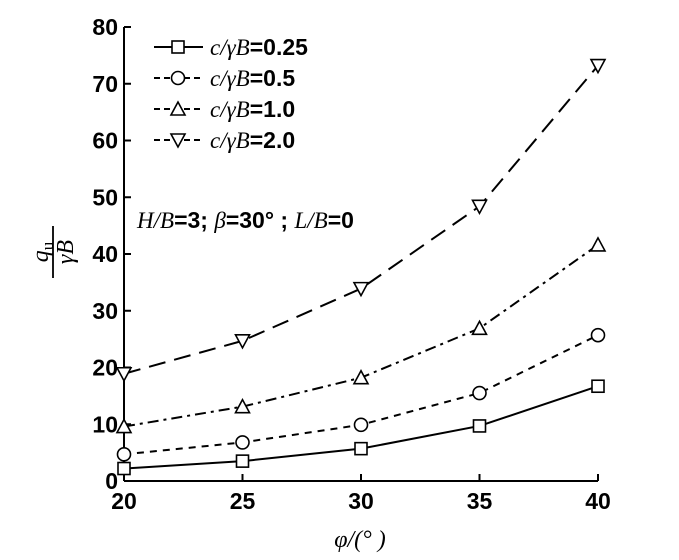 The width and height of the screenshot is (679, 560). I want to click on legend: c/γB=0.25 c/γB=0.5 c/γB=1.0 c/γB=2.0, so click(231, 93).